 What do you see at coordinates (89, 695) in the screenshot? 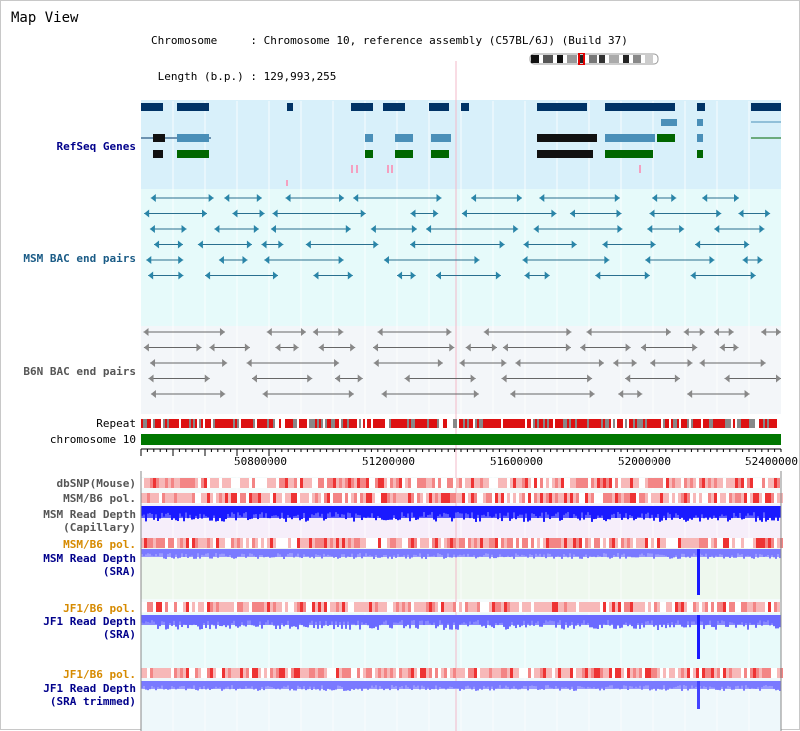
I see `jf1-read-depth-trimmed-label: JF1 Read Depth (SRA trimmed)` at bounding box center [89, 695].